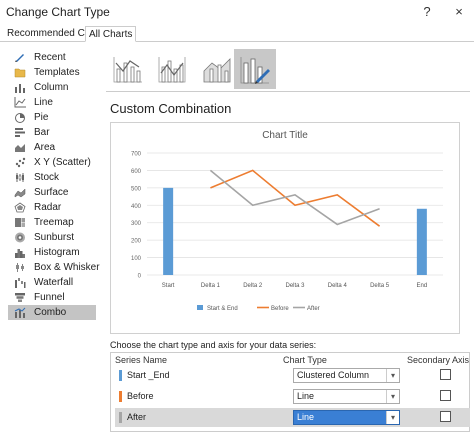  What do you see at coordinates (43, 102) in the screenshot?
I see `sidebar-item-label: Line` at bounding box center [43, 102].